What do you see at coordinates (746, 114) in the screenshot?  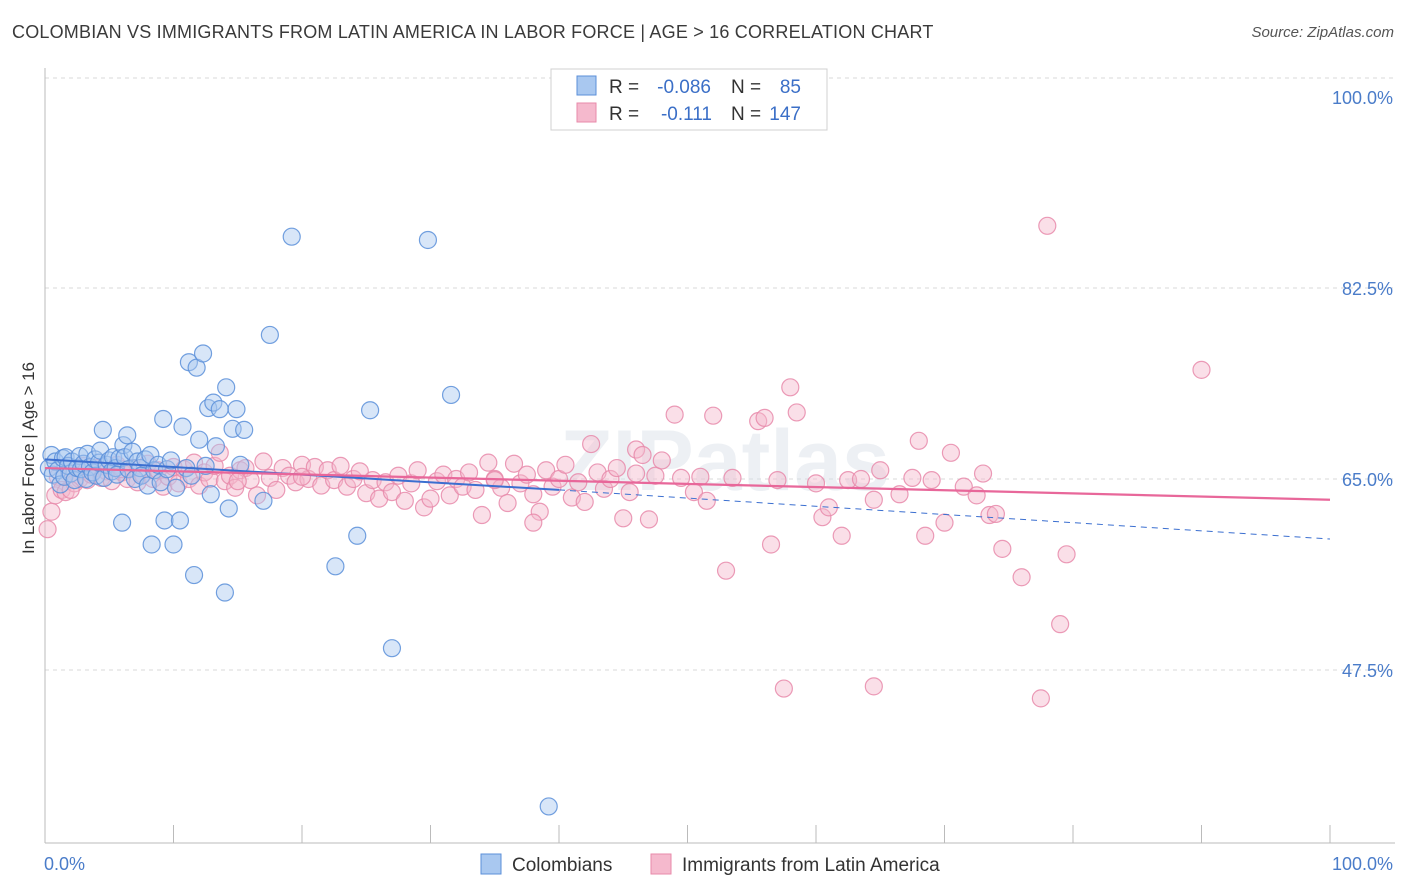 I see `legend-pink-n-label: N =` at bounding box center [746, 114].